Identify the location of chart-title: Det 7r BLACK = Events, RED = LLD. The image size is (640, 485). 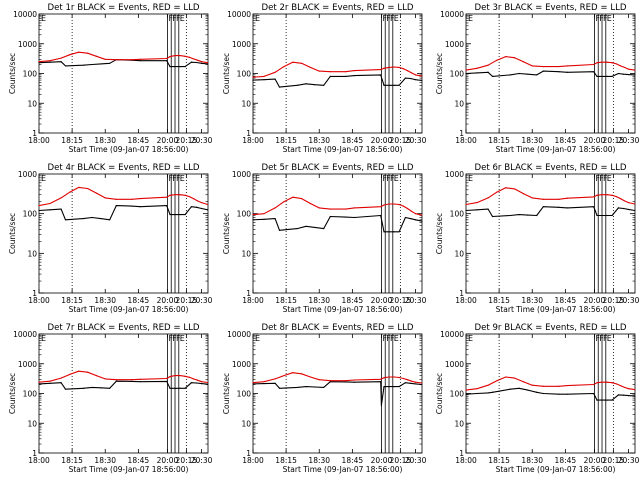
(123, 328).